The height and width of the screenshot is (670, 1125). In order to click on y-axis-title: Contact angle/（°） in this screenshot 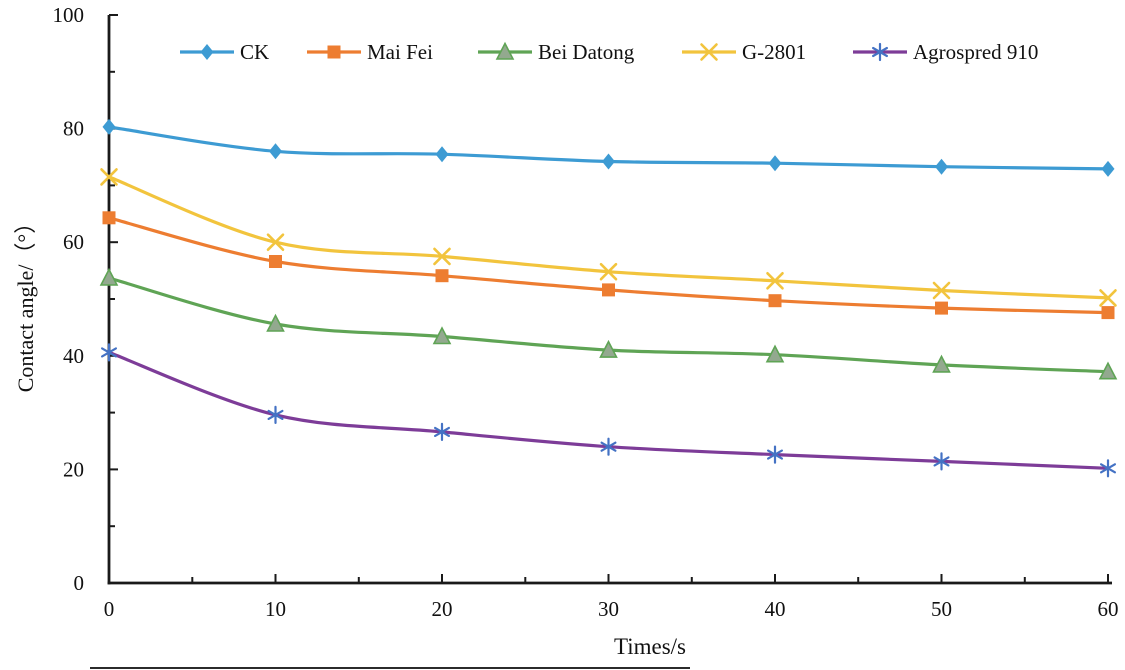, I will do `click(25, 302)`.